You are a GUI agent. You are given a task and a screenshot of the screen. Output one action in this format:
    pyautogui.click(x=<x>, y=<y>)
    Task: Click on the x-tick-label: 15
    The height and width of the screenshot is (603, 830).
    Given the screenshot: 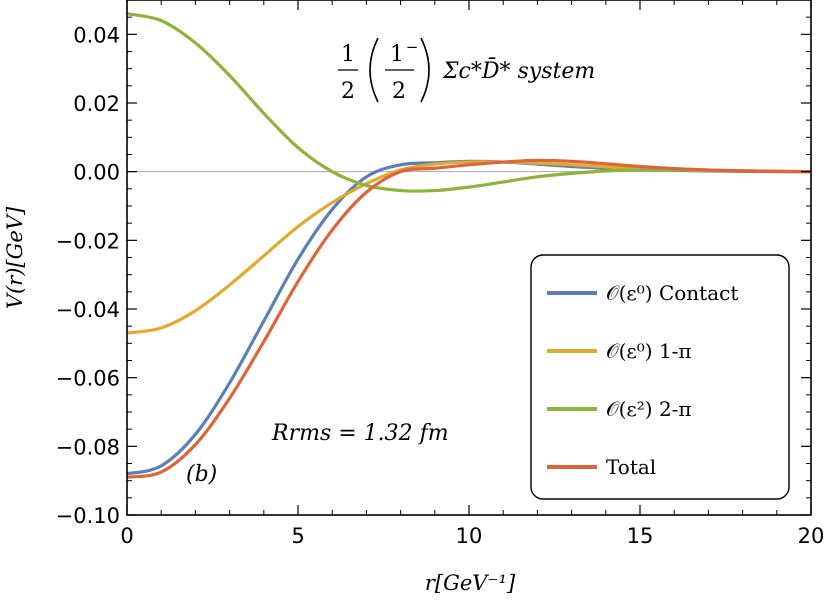 What is the action you would take?
    pyautogui.click(x=640, y=536)
    